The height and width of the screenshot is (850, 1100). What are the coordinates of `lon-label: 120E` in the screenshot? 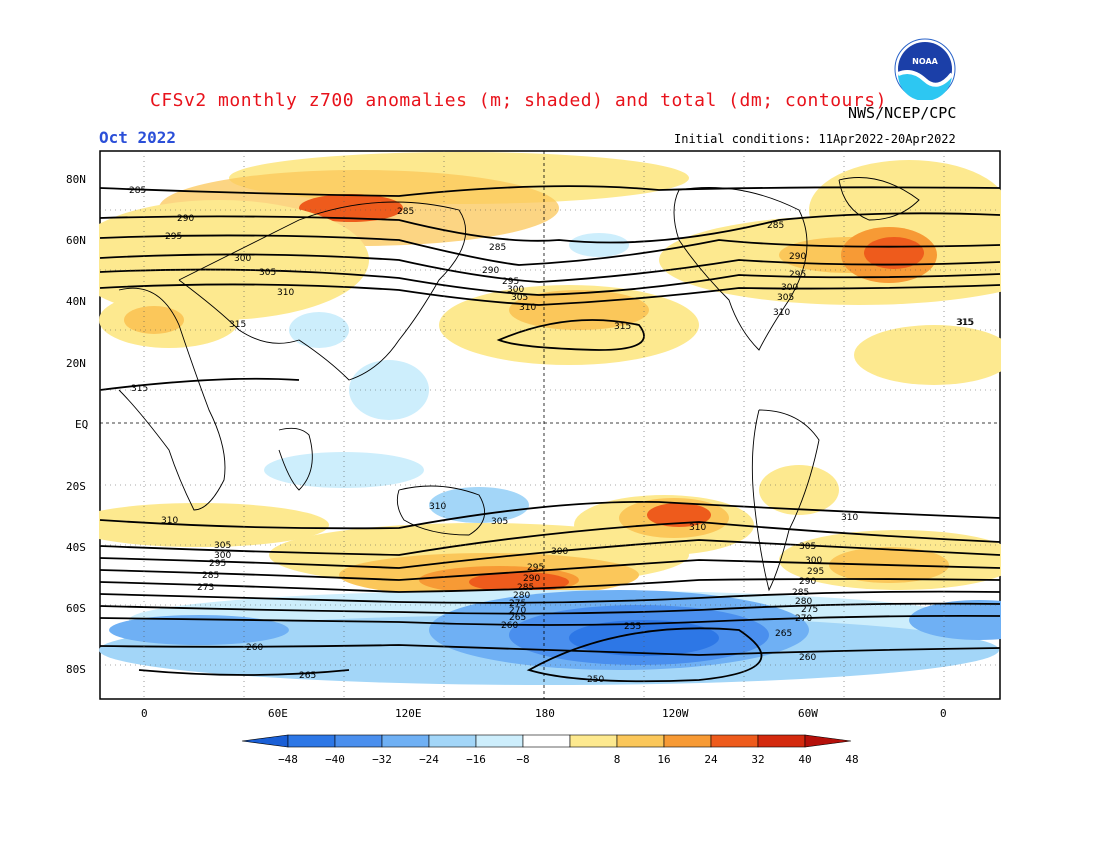 It's located at (408, 713).